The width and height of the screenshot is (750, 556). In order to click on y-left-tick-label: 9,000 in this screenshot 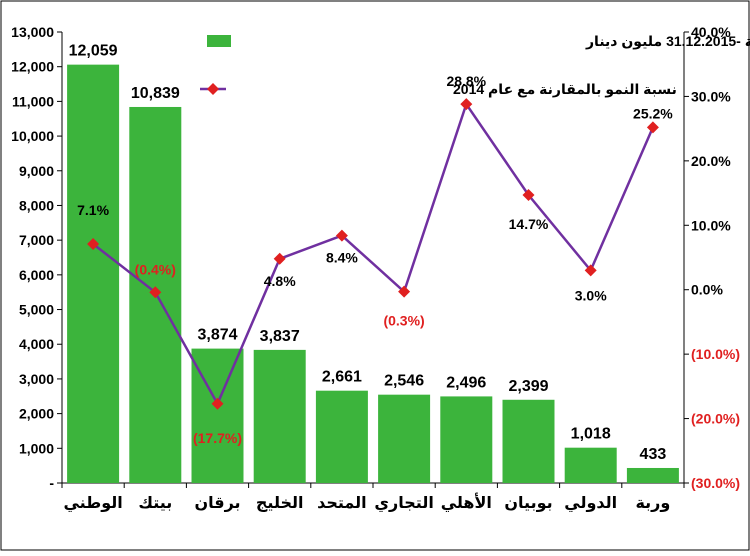, I will do `click(36, 171)`.